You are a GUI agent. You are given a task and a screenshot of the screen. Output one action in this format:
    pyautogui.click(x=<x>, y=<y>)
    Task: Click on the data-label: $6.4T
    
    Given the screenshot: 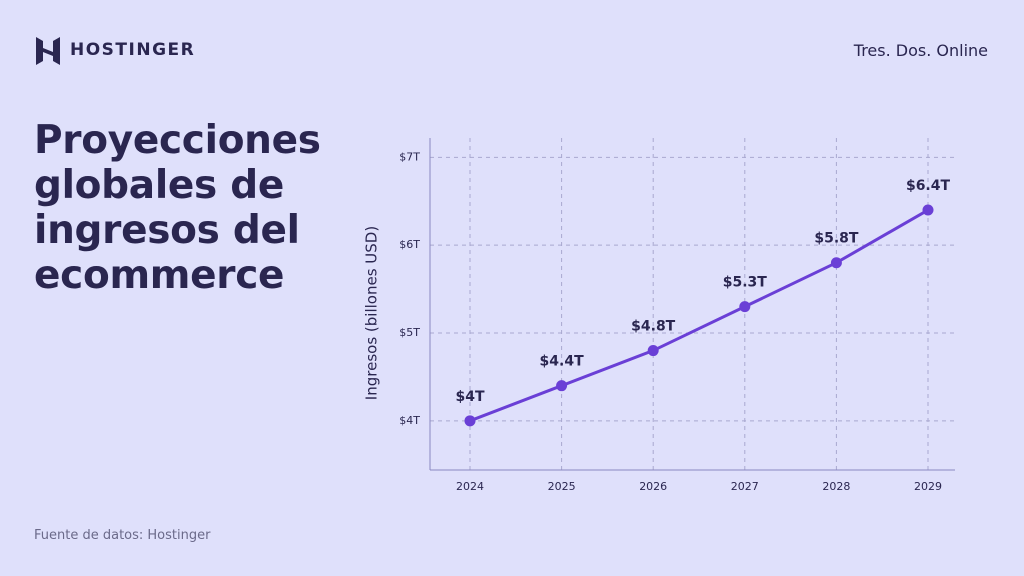 What is the action you would take?
    pyautogui.click(x=928, y=186)
    